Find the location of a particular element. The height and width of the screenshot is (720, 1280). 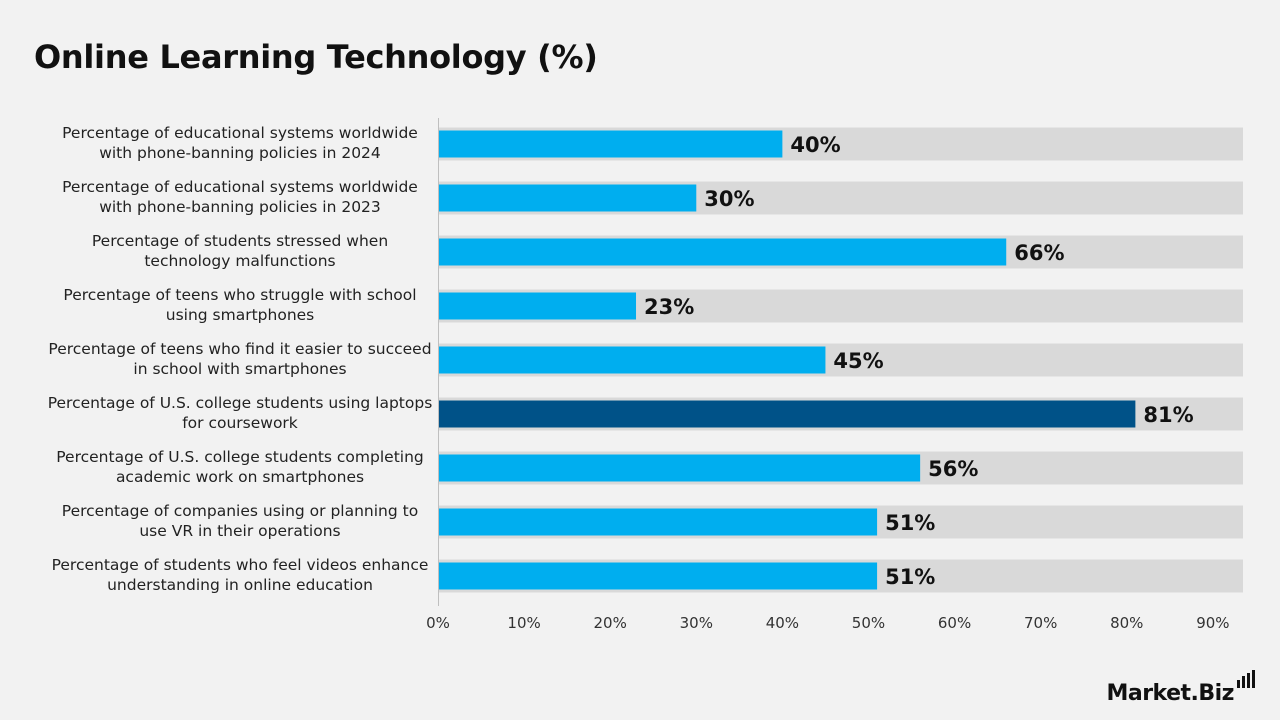

category-label: in school with smartphones is located at coordinates (239, 369).